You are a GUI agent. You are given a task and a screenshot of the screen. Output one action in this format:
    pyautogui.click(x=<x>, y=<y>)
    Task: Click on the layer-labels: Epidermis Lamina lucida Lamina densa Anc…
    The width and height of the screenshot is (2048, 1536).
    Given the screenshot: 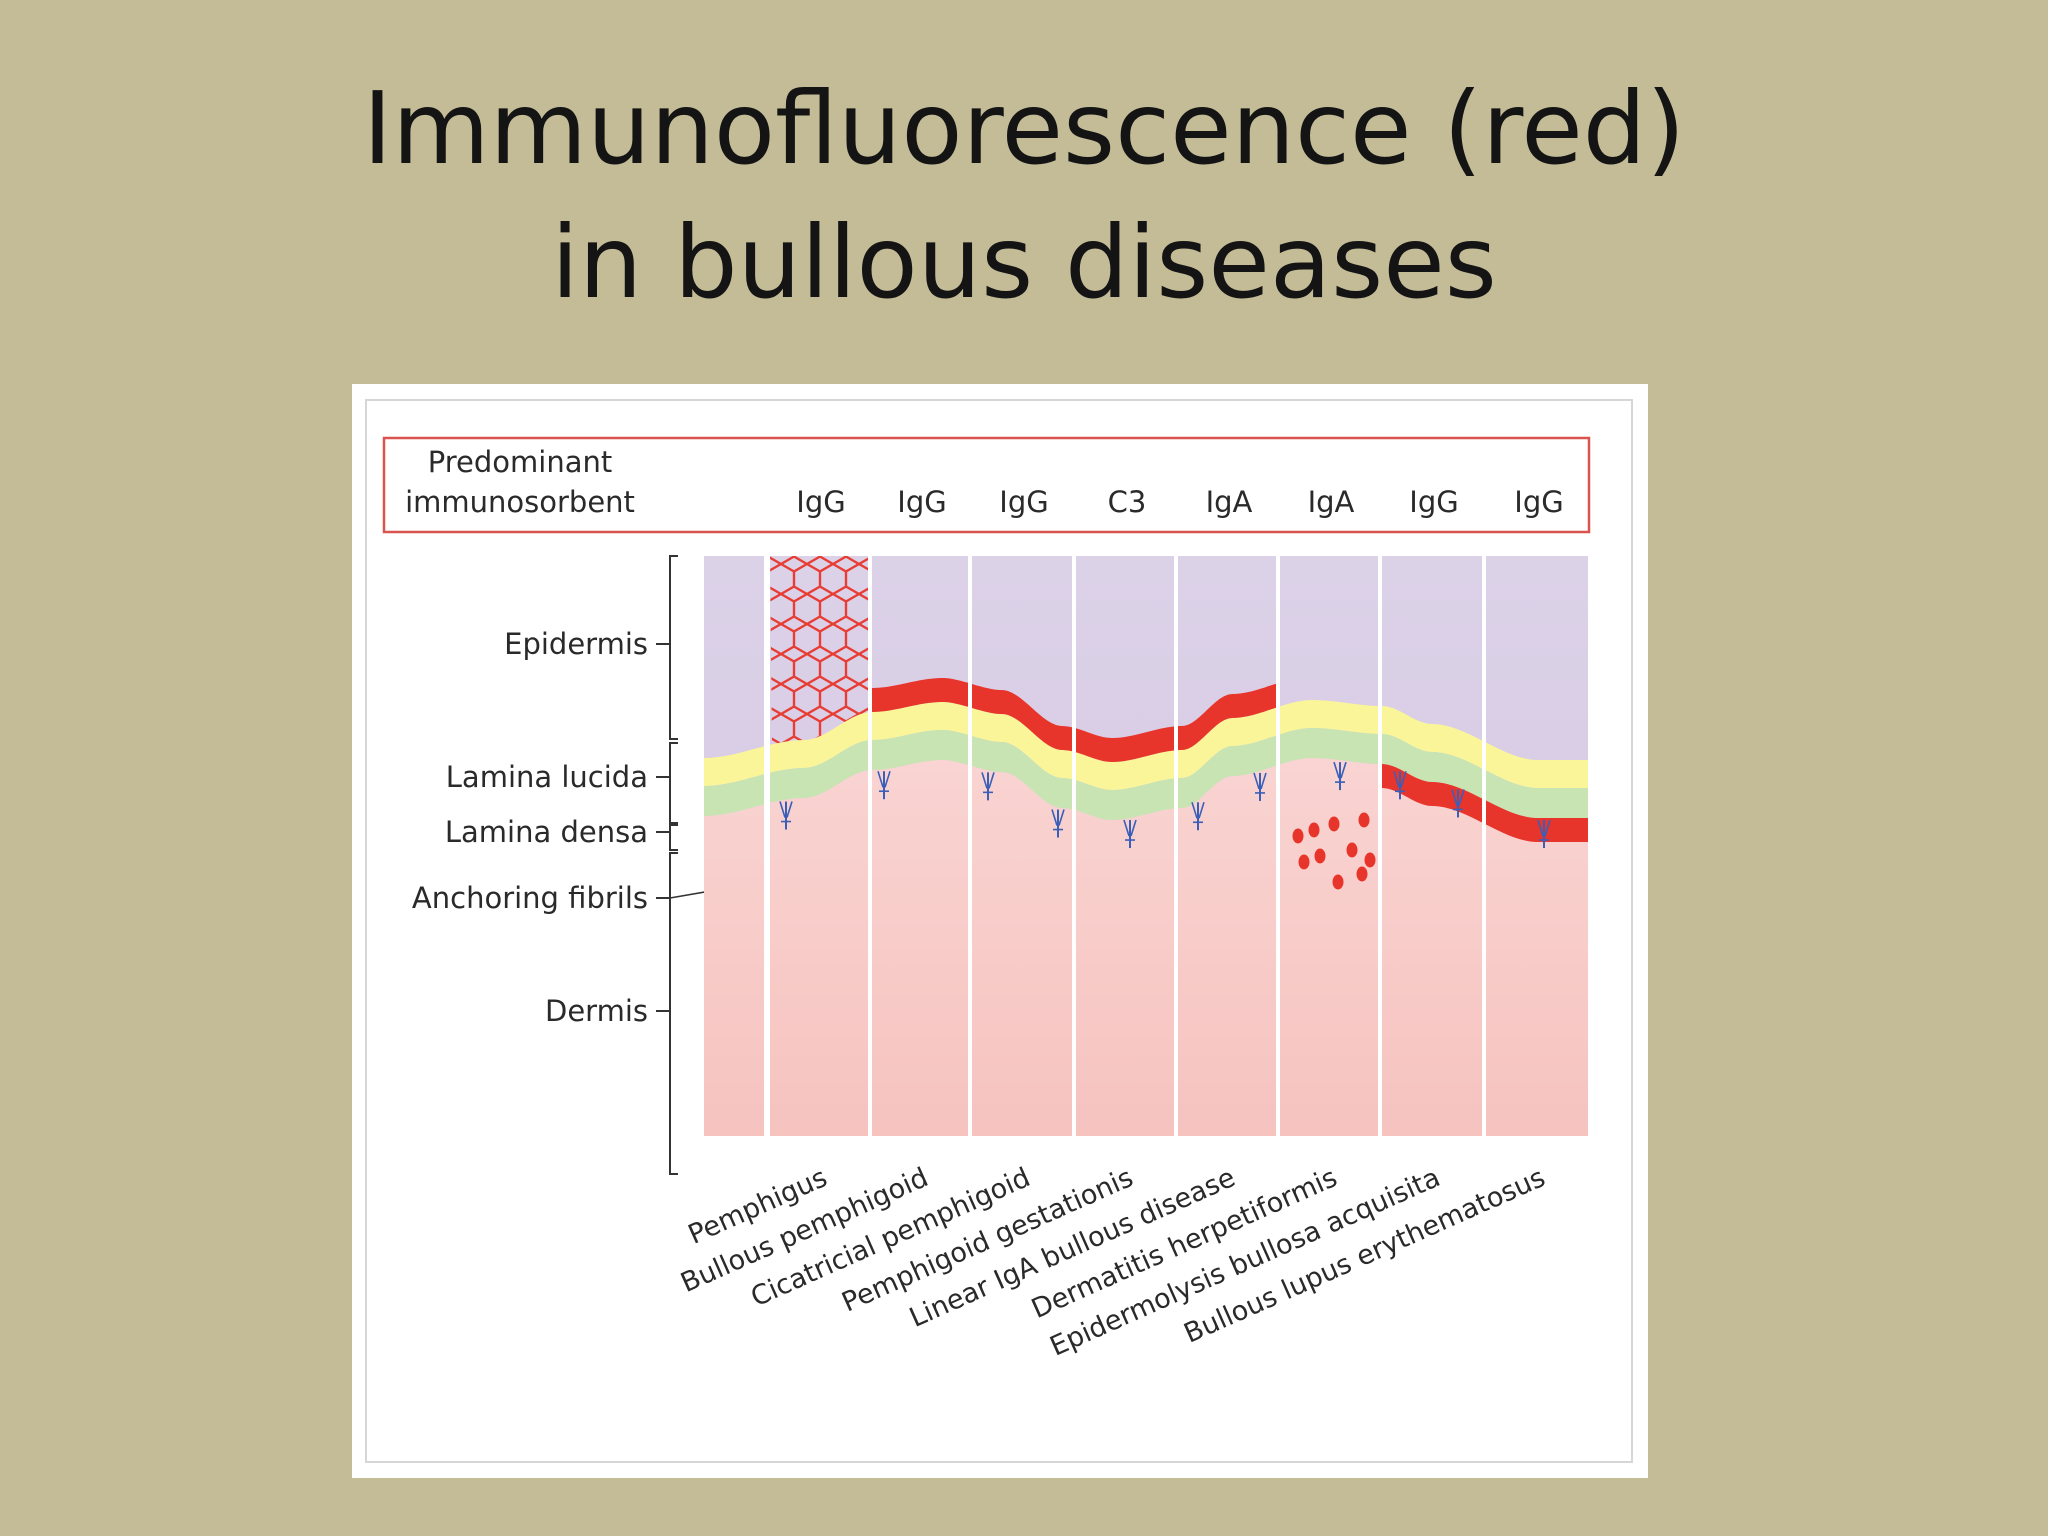 What is the action you would take?
    pyautogui.click(x=599, y=865)
    